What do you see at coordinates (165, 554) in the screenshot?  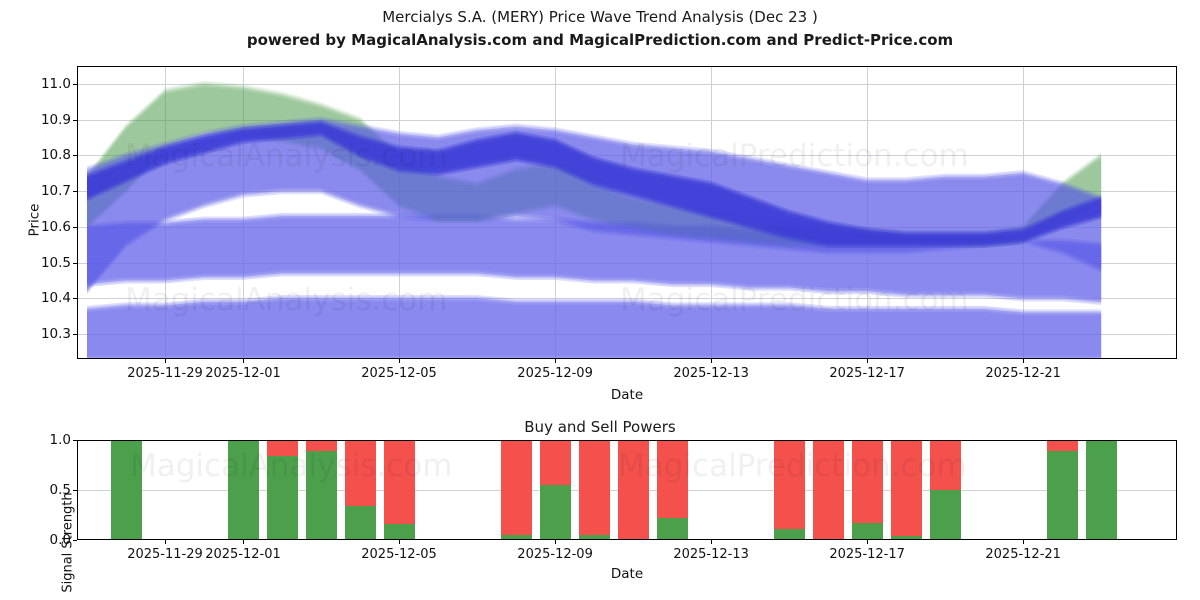 I see `signal-xtick-label: 2025-11-29` at bounding box center [165, 554].